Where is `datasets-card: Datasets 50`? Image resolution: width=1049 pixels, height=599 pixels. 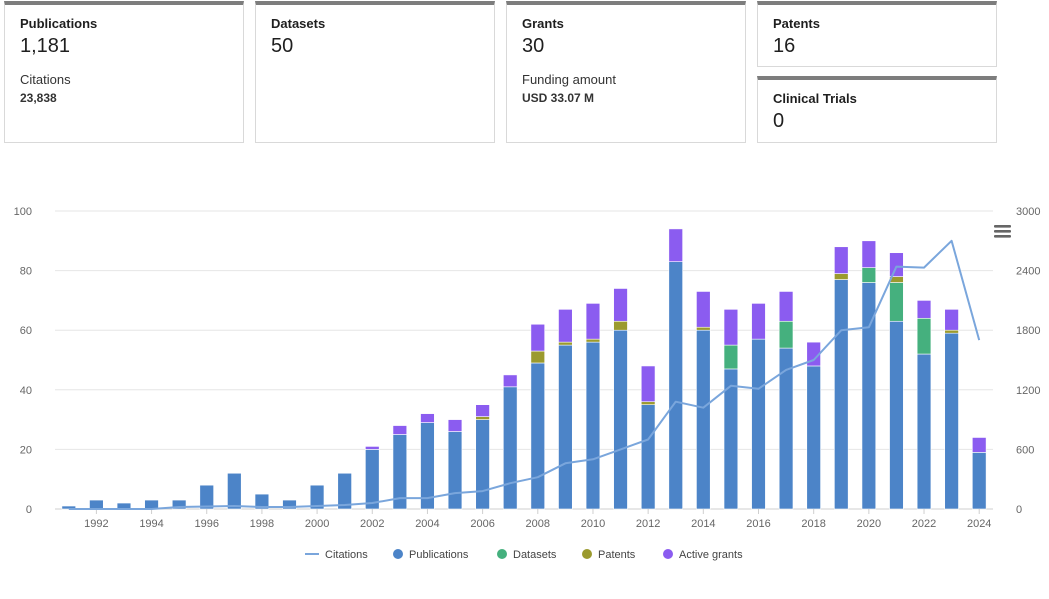
datasets-card: Datasets 50 is located at coordinates (375, 72).